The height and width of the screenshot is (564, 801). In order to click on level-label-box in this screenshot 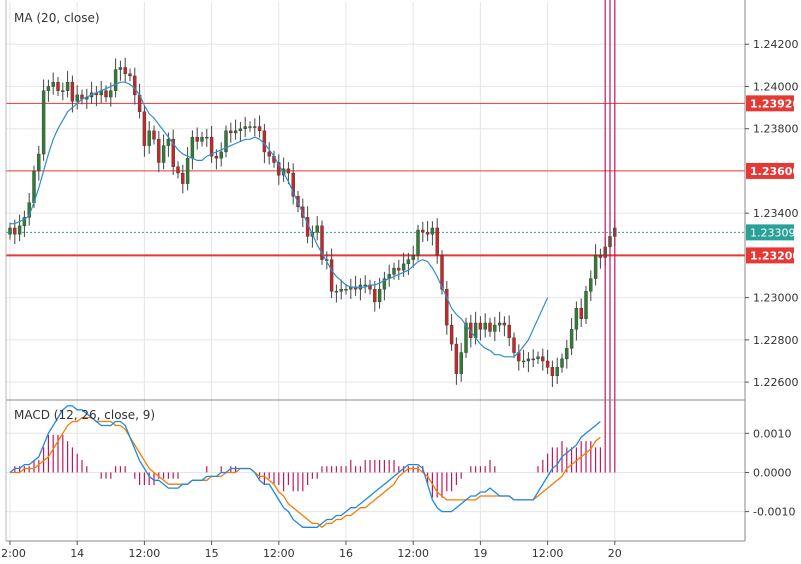, I will do `click(770, 255)`.